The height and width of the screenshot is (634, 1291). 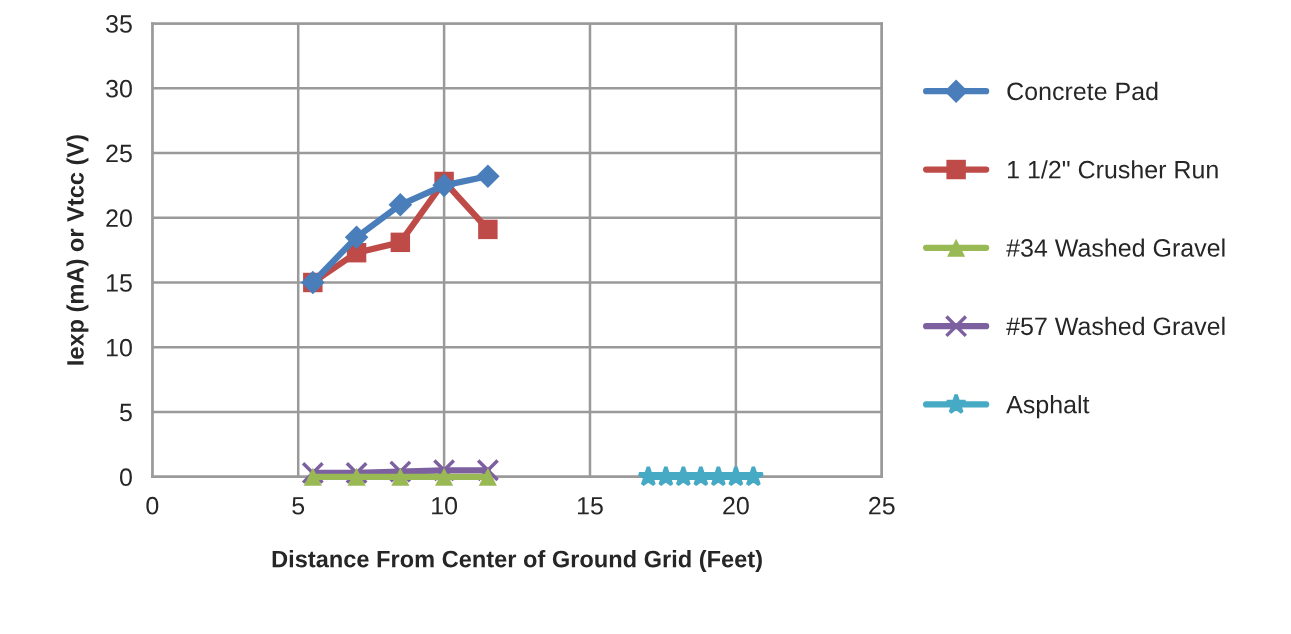 What do you see at coordinates (119, 153) in the screenshot?
I see `y-tick-label: 25` at bounding box center [119, 153].